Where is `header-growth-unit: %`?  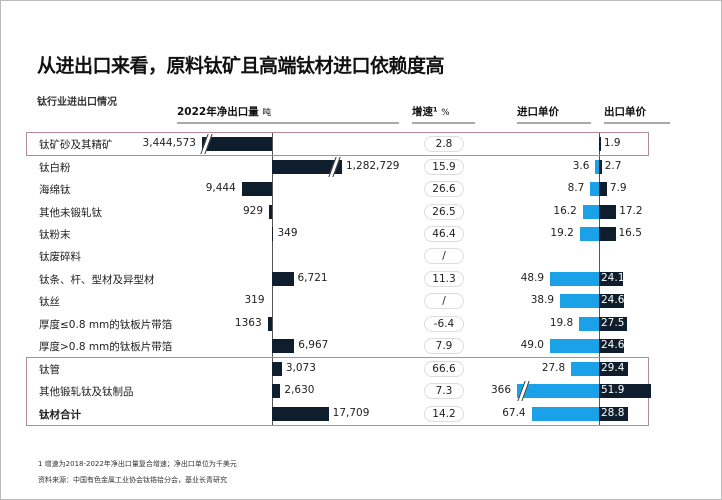 header-growth-unit: % is located at coordinates (445, 113).